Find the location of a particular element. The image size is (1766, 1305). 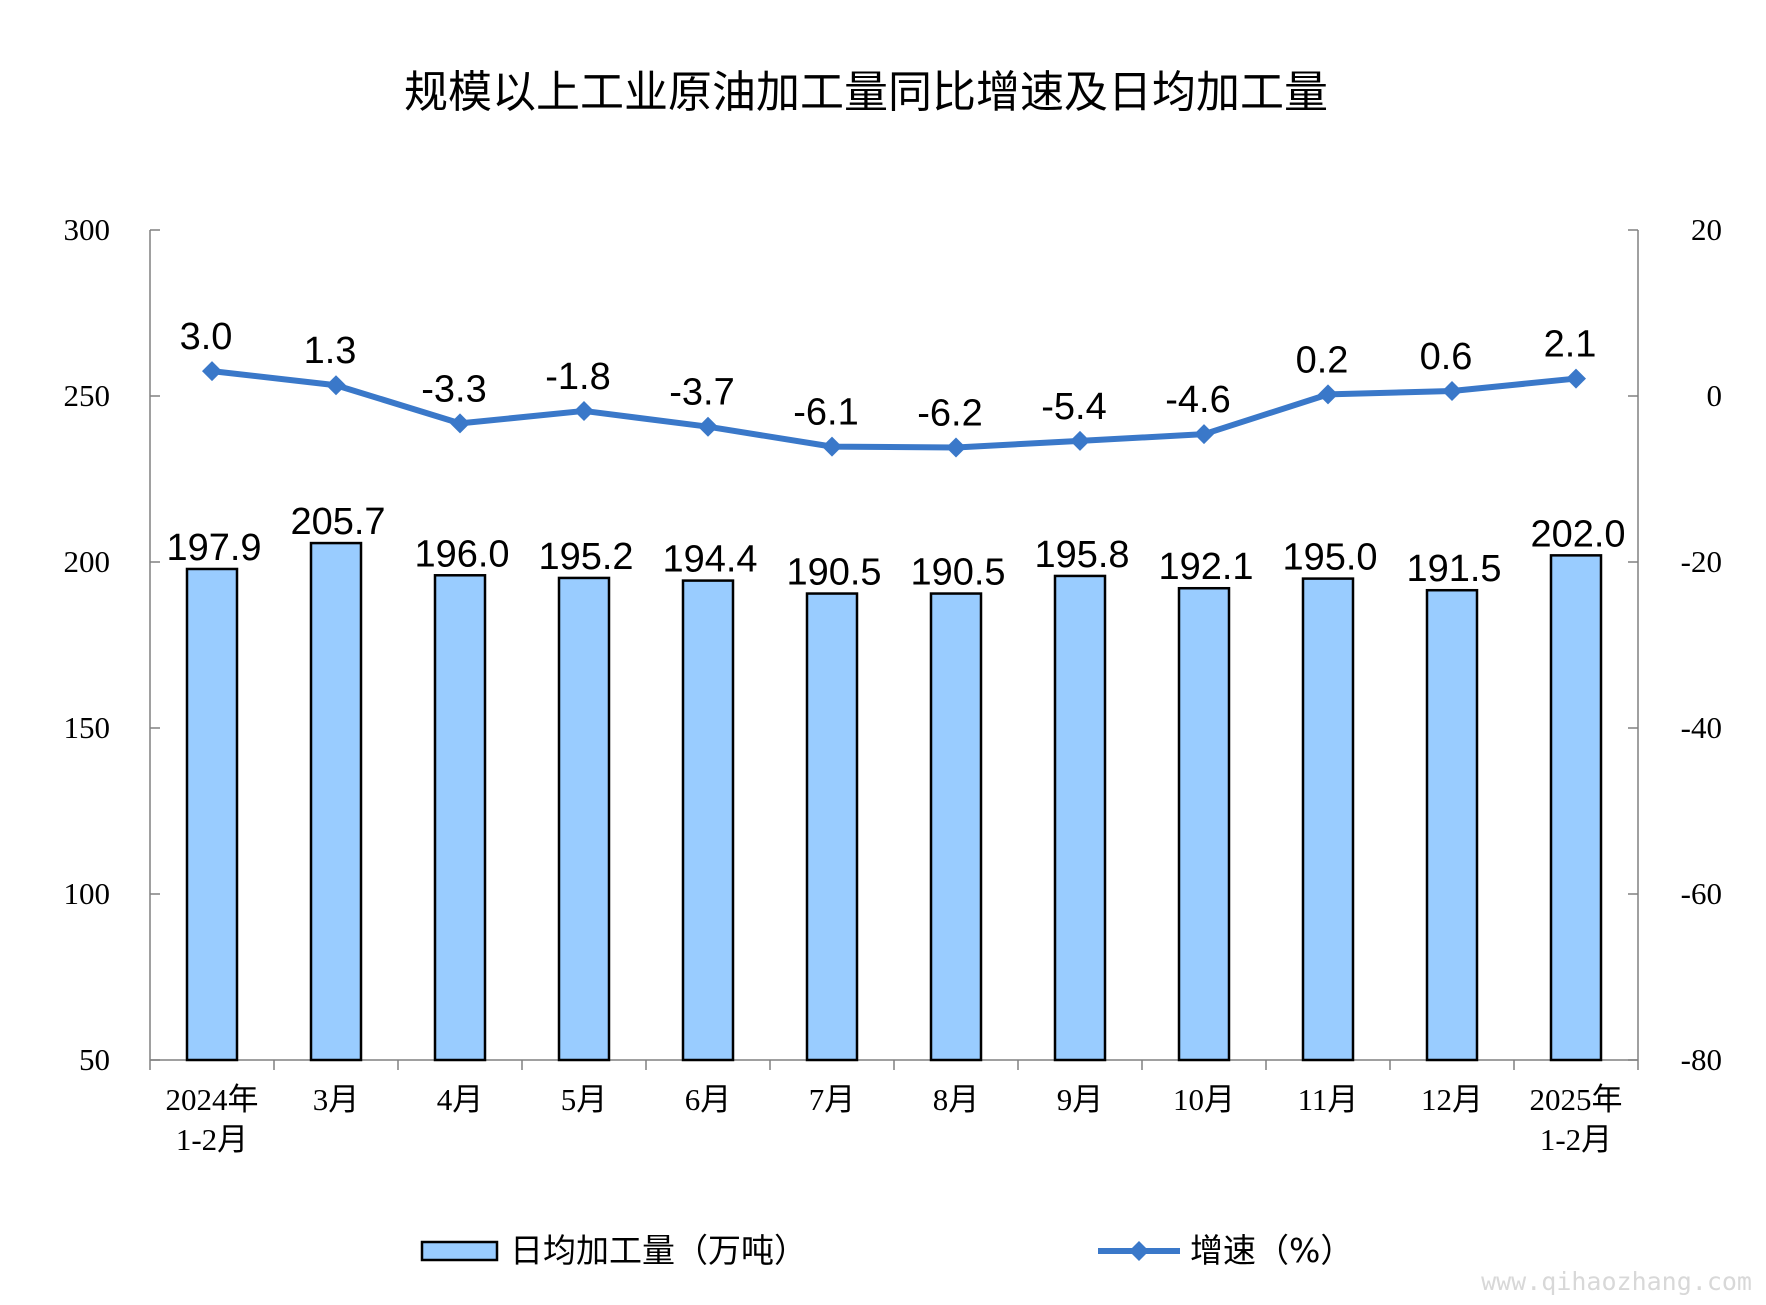

line-data-label: 0.6 is located at coordinates (1446, 357).